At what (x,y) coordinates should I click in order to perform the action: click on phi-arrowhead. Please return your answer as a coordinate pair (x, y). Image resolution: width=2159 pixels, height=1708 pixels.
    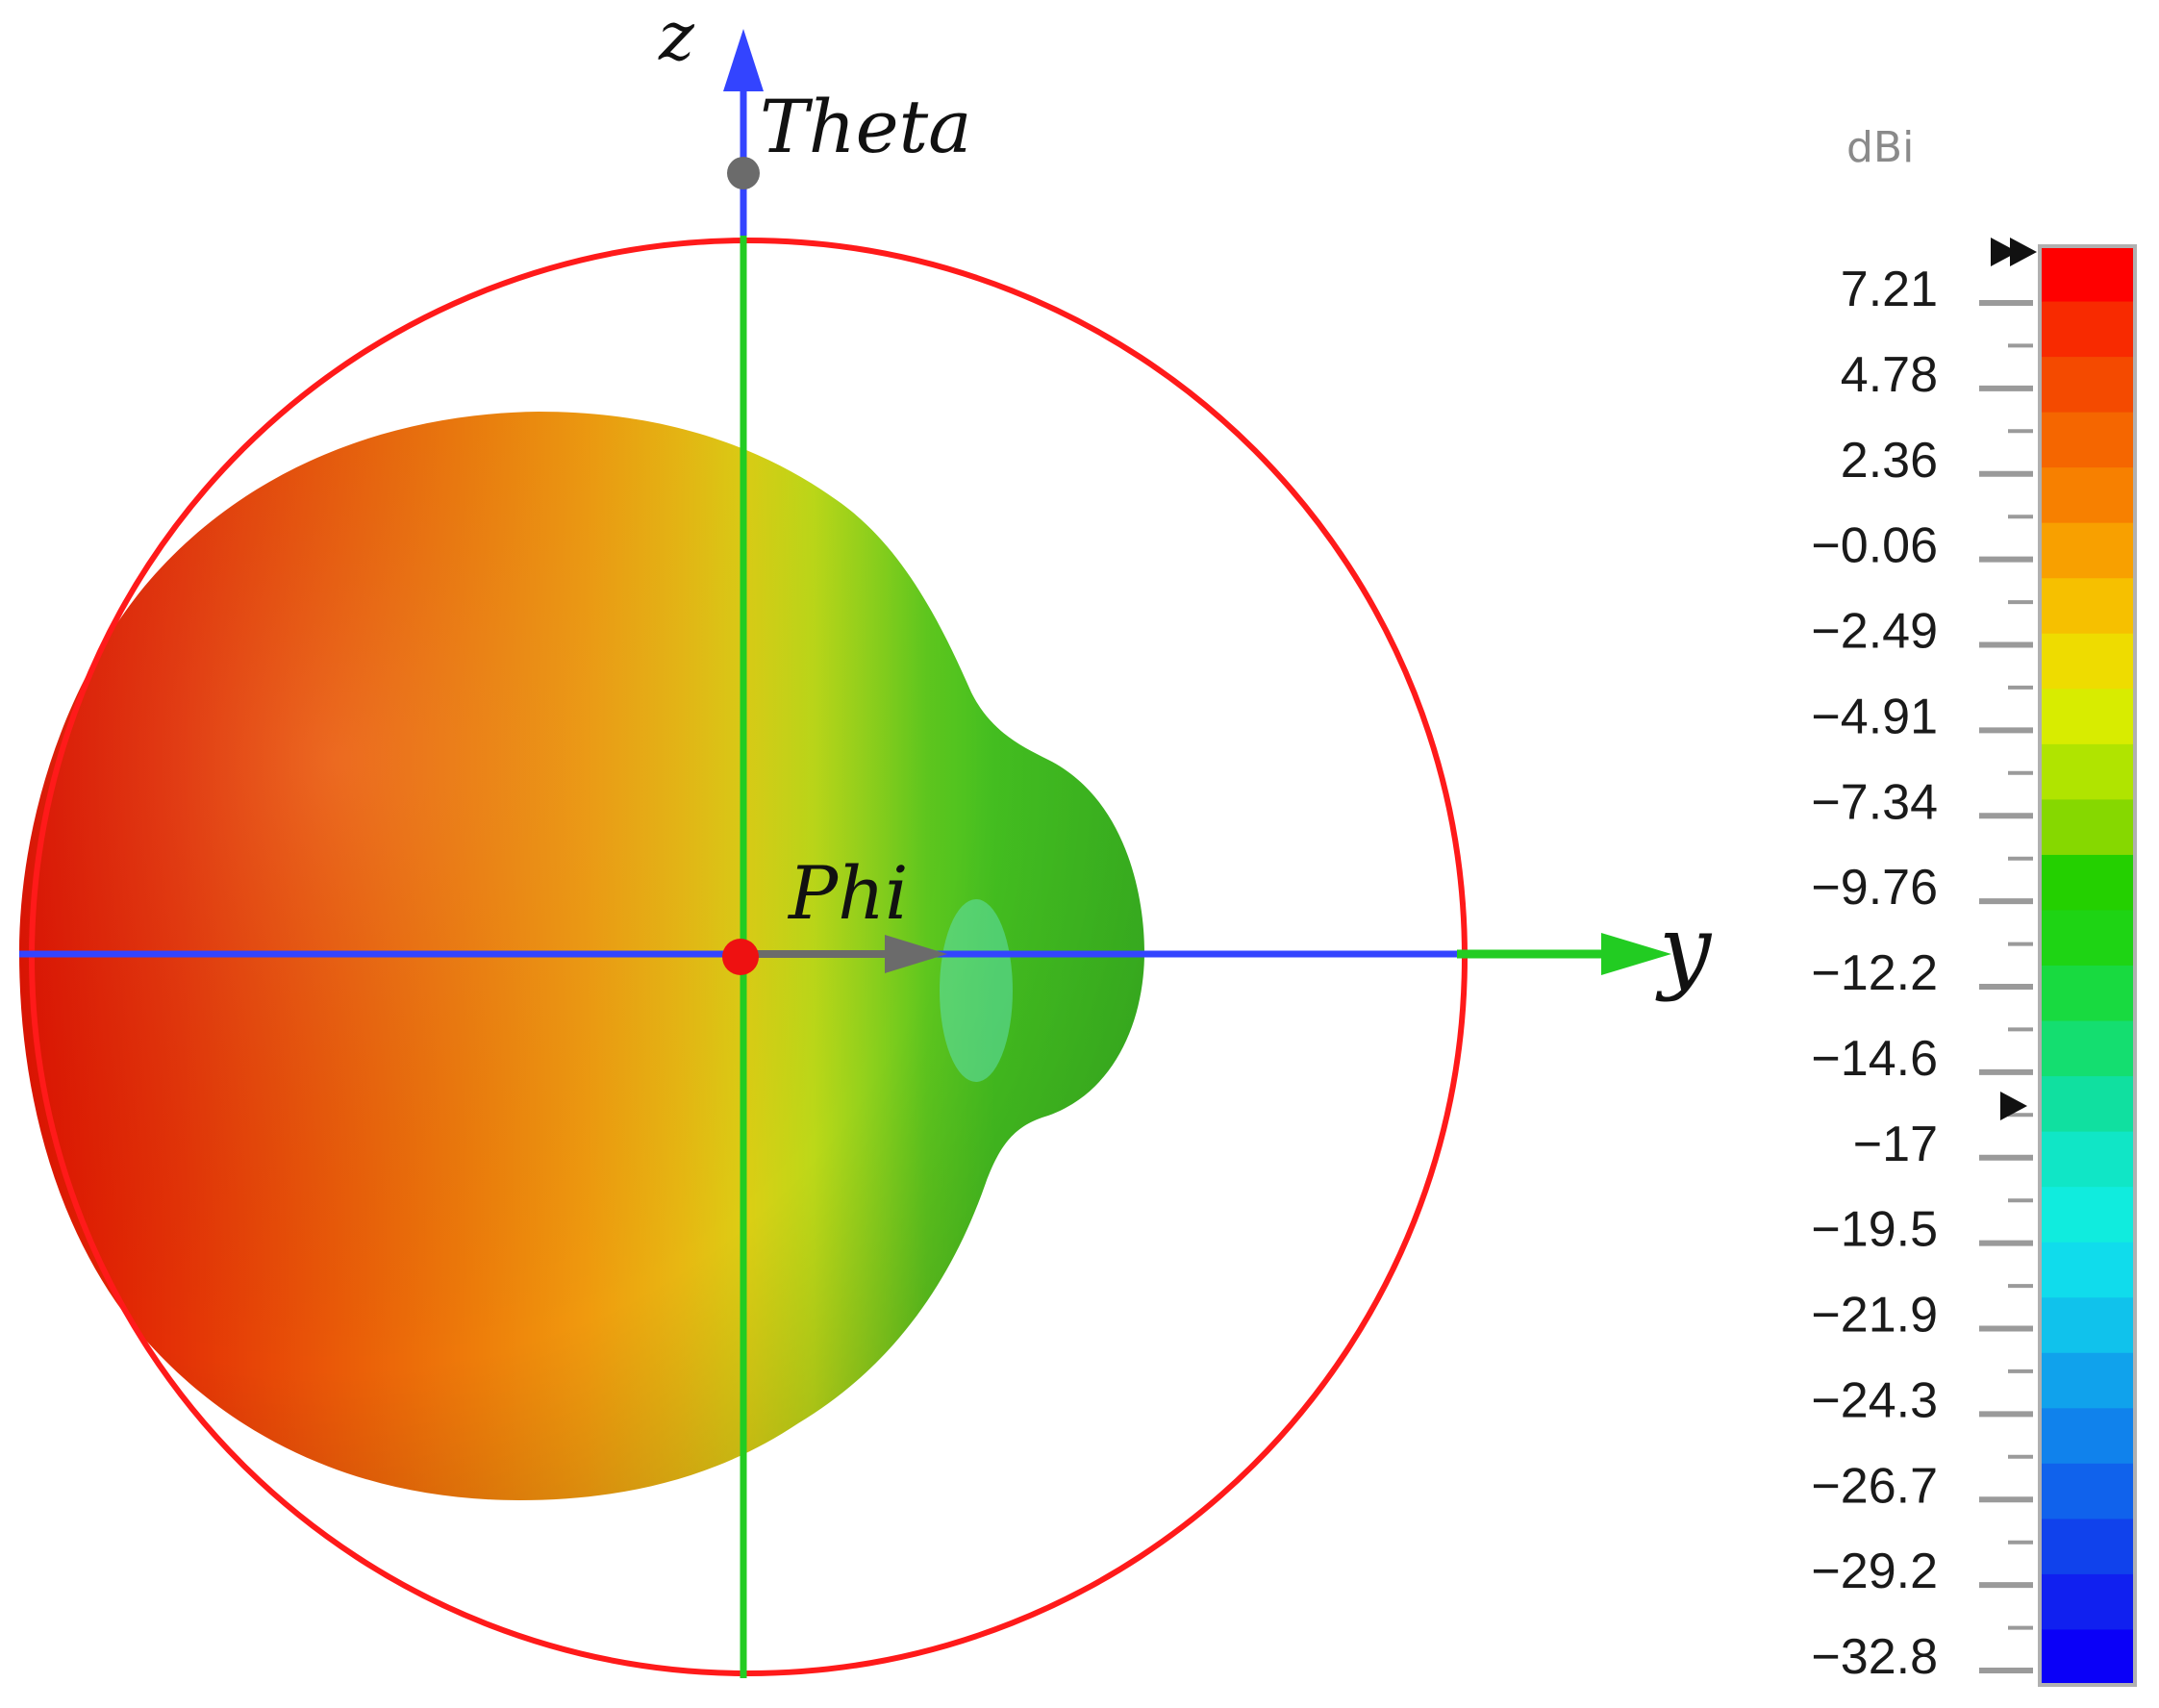
    Looking at the image, I should click on (916, 954).